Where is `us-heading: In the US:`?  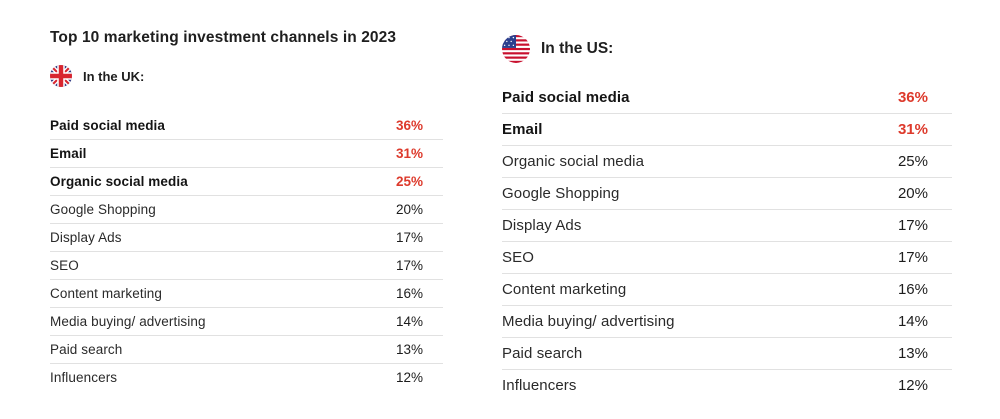 us-heading: In the US: is located at coordinates (577, 48).